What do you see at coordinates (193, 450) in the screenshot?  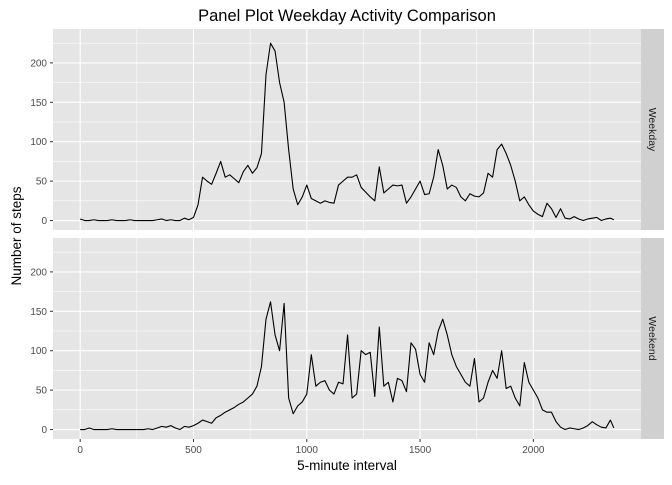 I see `x-tick-label: 500` at bounding box center [193, 450].